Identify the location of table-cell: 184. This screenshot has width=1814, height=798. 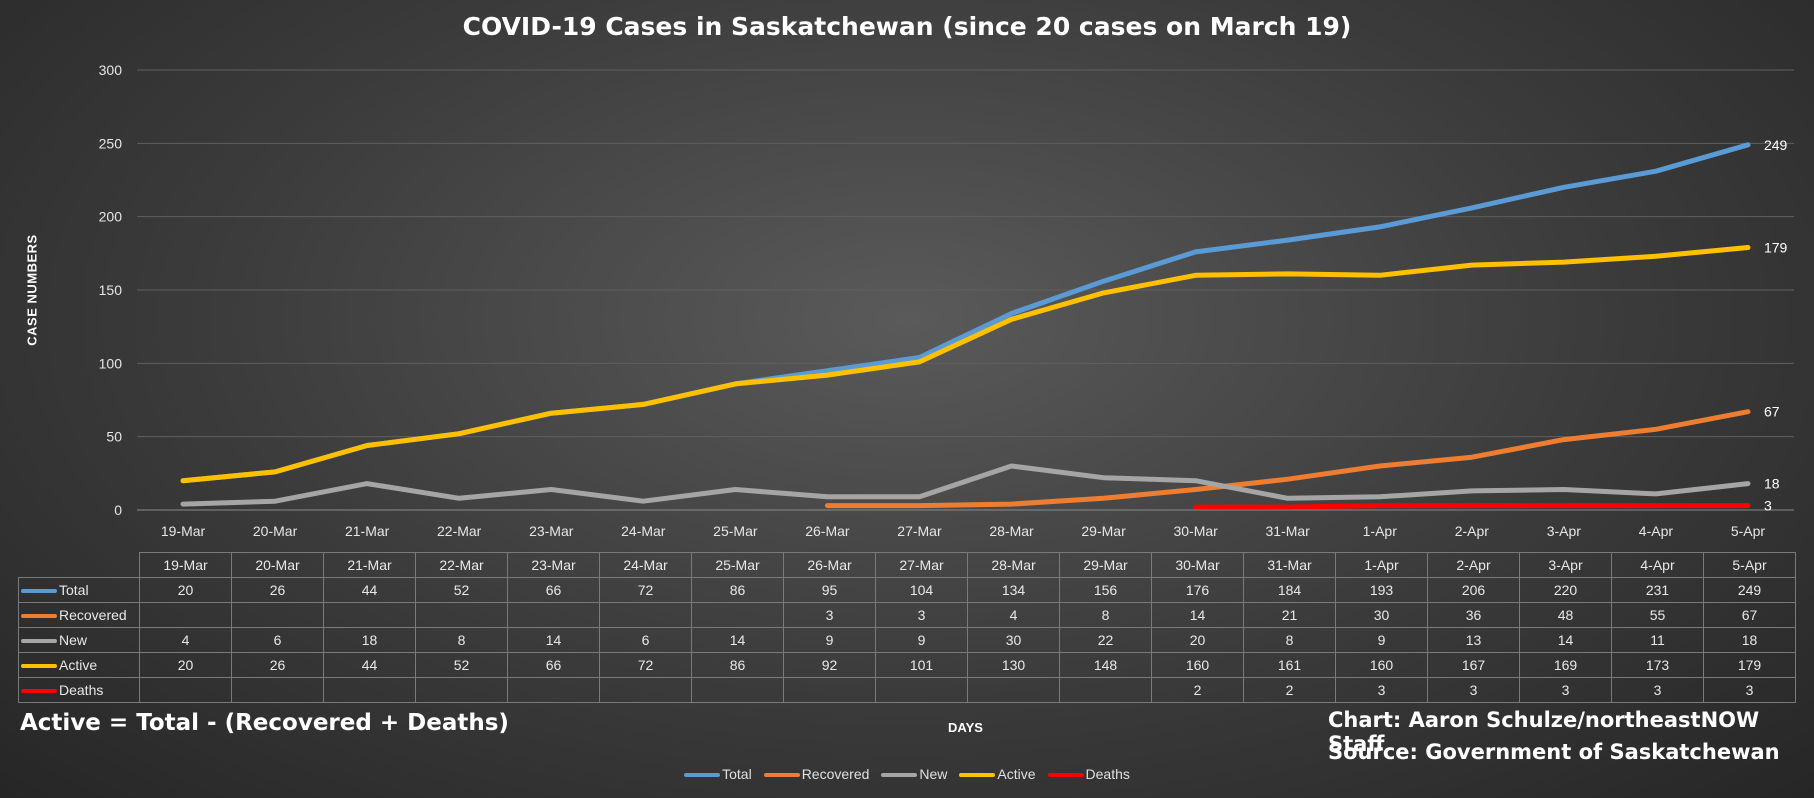
(1289, 590).